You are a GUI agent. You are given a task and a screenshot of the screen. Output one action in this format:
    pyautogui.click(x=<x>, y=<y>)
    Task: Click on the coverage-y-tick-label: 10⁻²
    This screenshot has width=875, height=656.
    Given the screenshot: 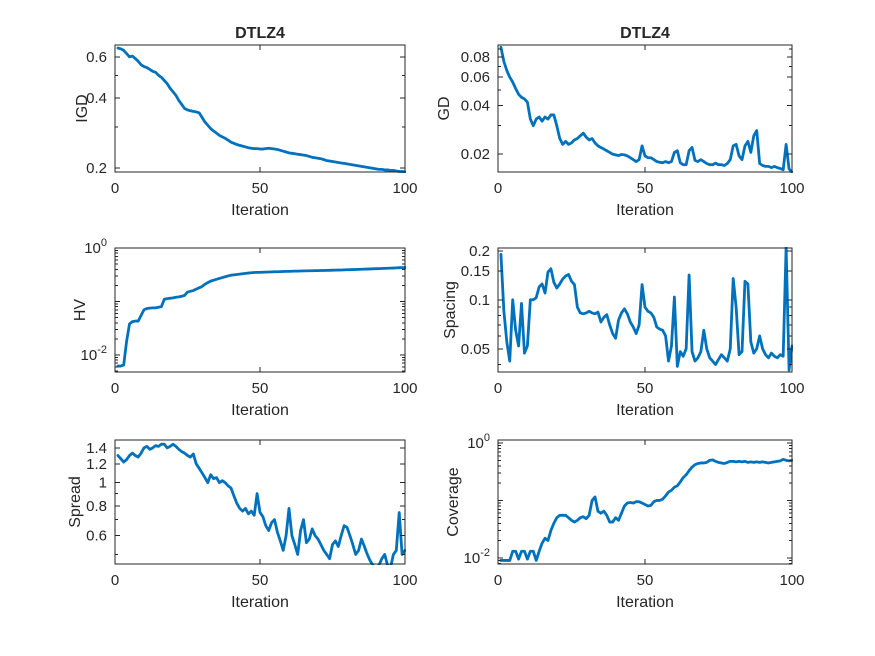 What is the action you would take?
    pyautogui.click(x=477, y=557)
    